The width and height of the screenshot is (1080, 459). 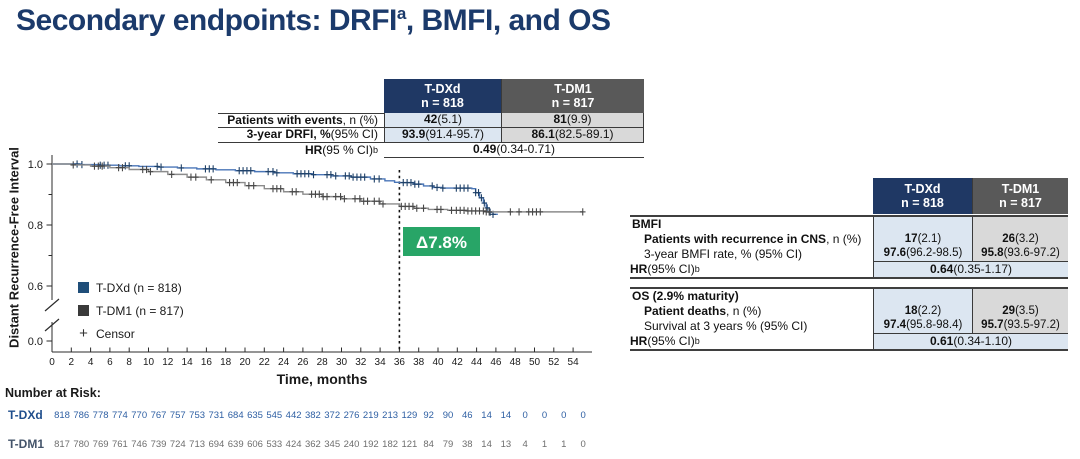 I want to click on bmfi-row-label: Patients with recurrence in CNS, n (%), so click(x=751, y=239).